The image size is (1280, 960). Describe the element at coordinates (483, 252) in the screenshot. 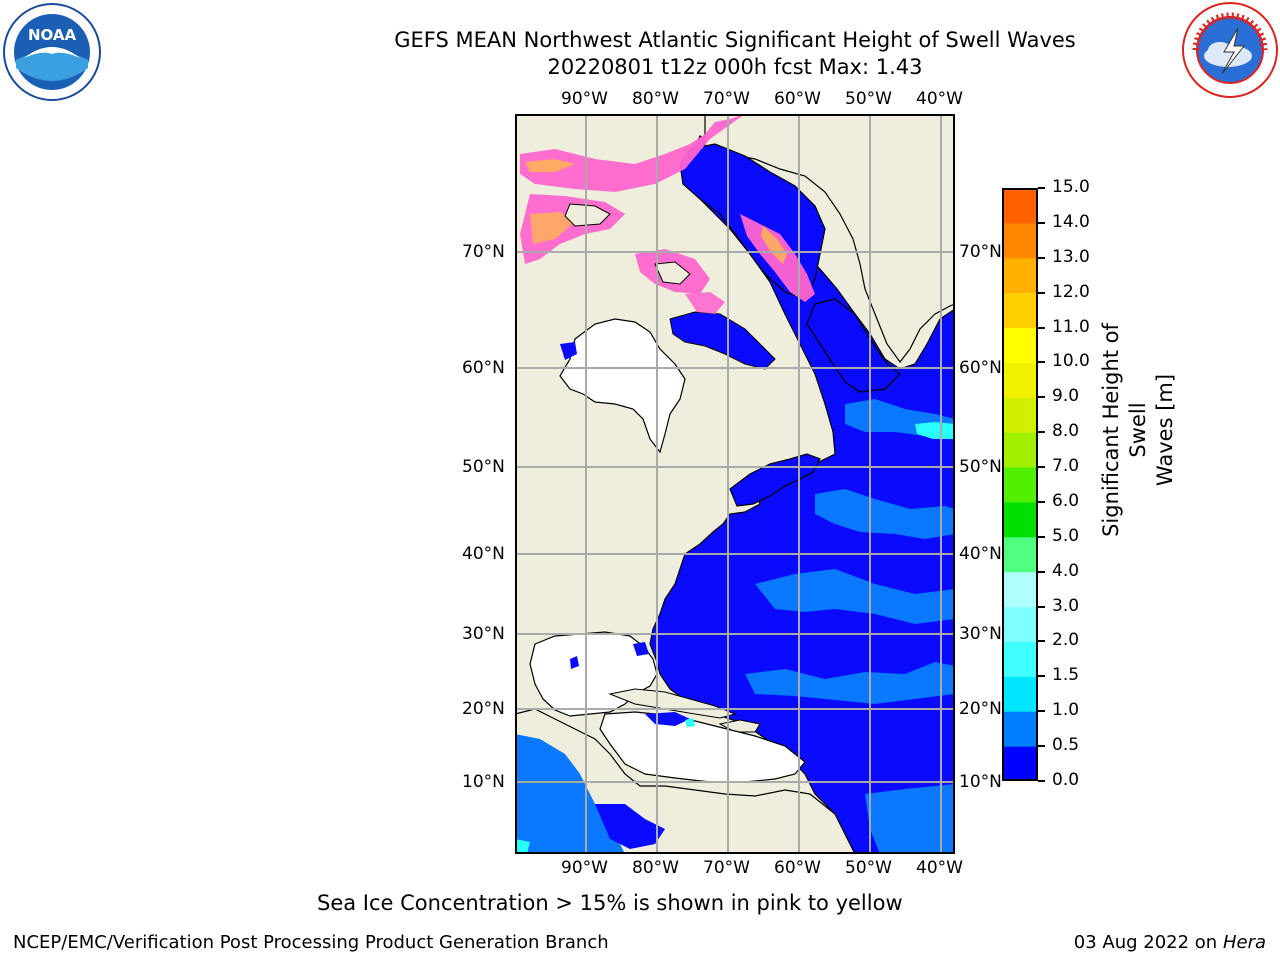

I see `lat-label-left: 70°N` at that location.